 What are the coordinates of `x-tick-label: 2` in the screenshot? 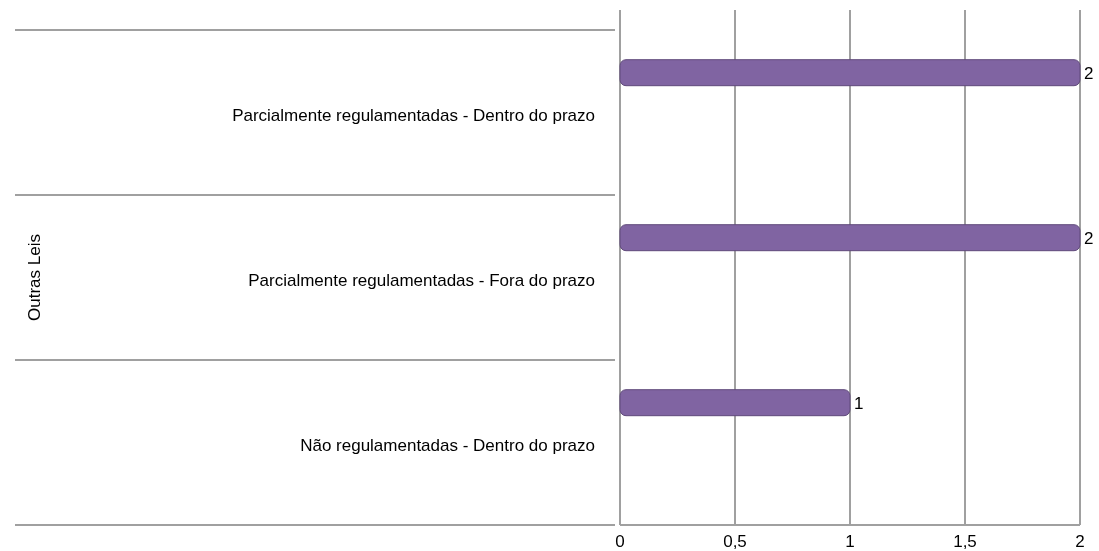 It's located at (1080, 541).